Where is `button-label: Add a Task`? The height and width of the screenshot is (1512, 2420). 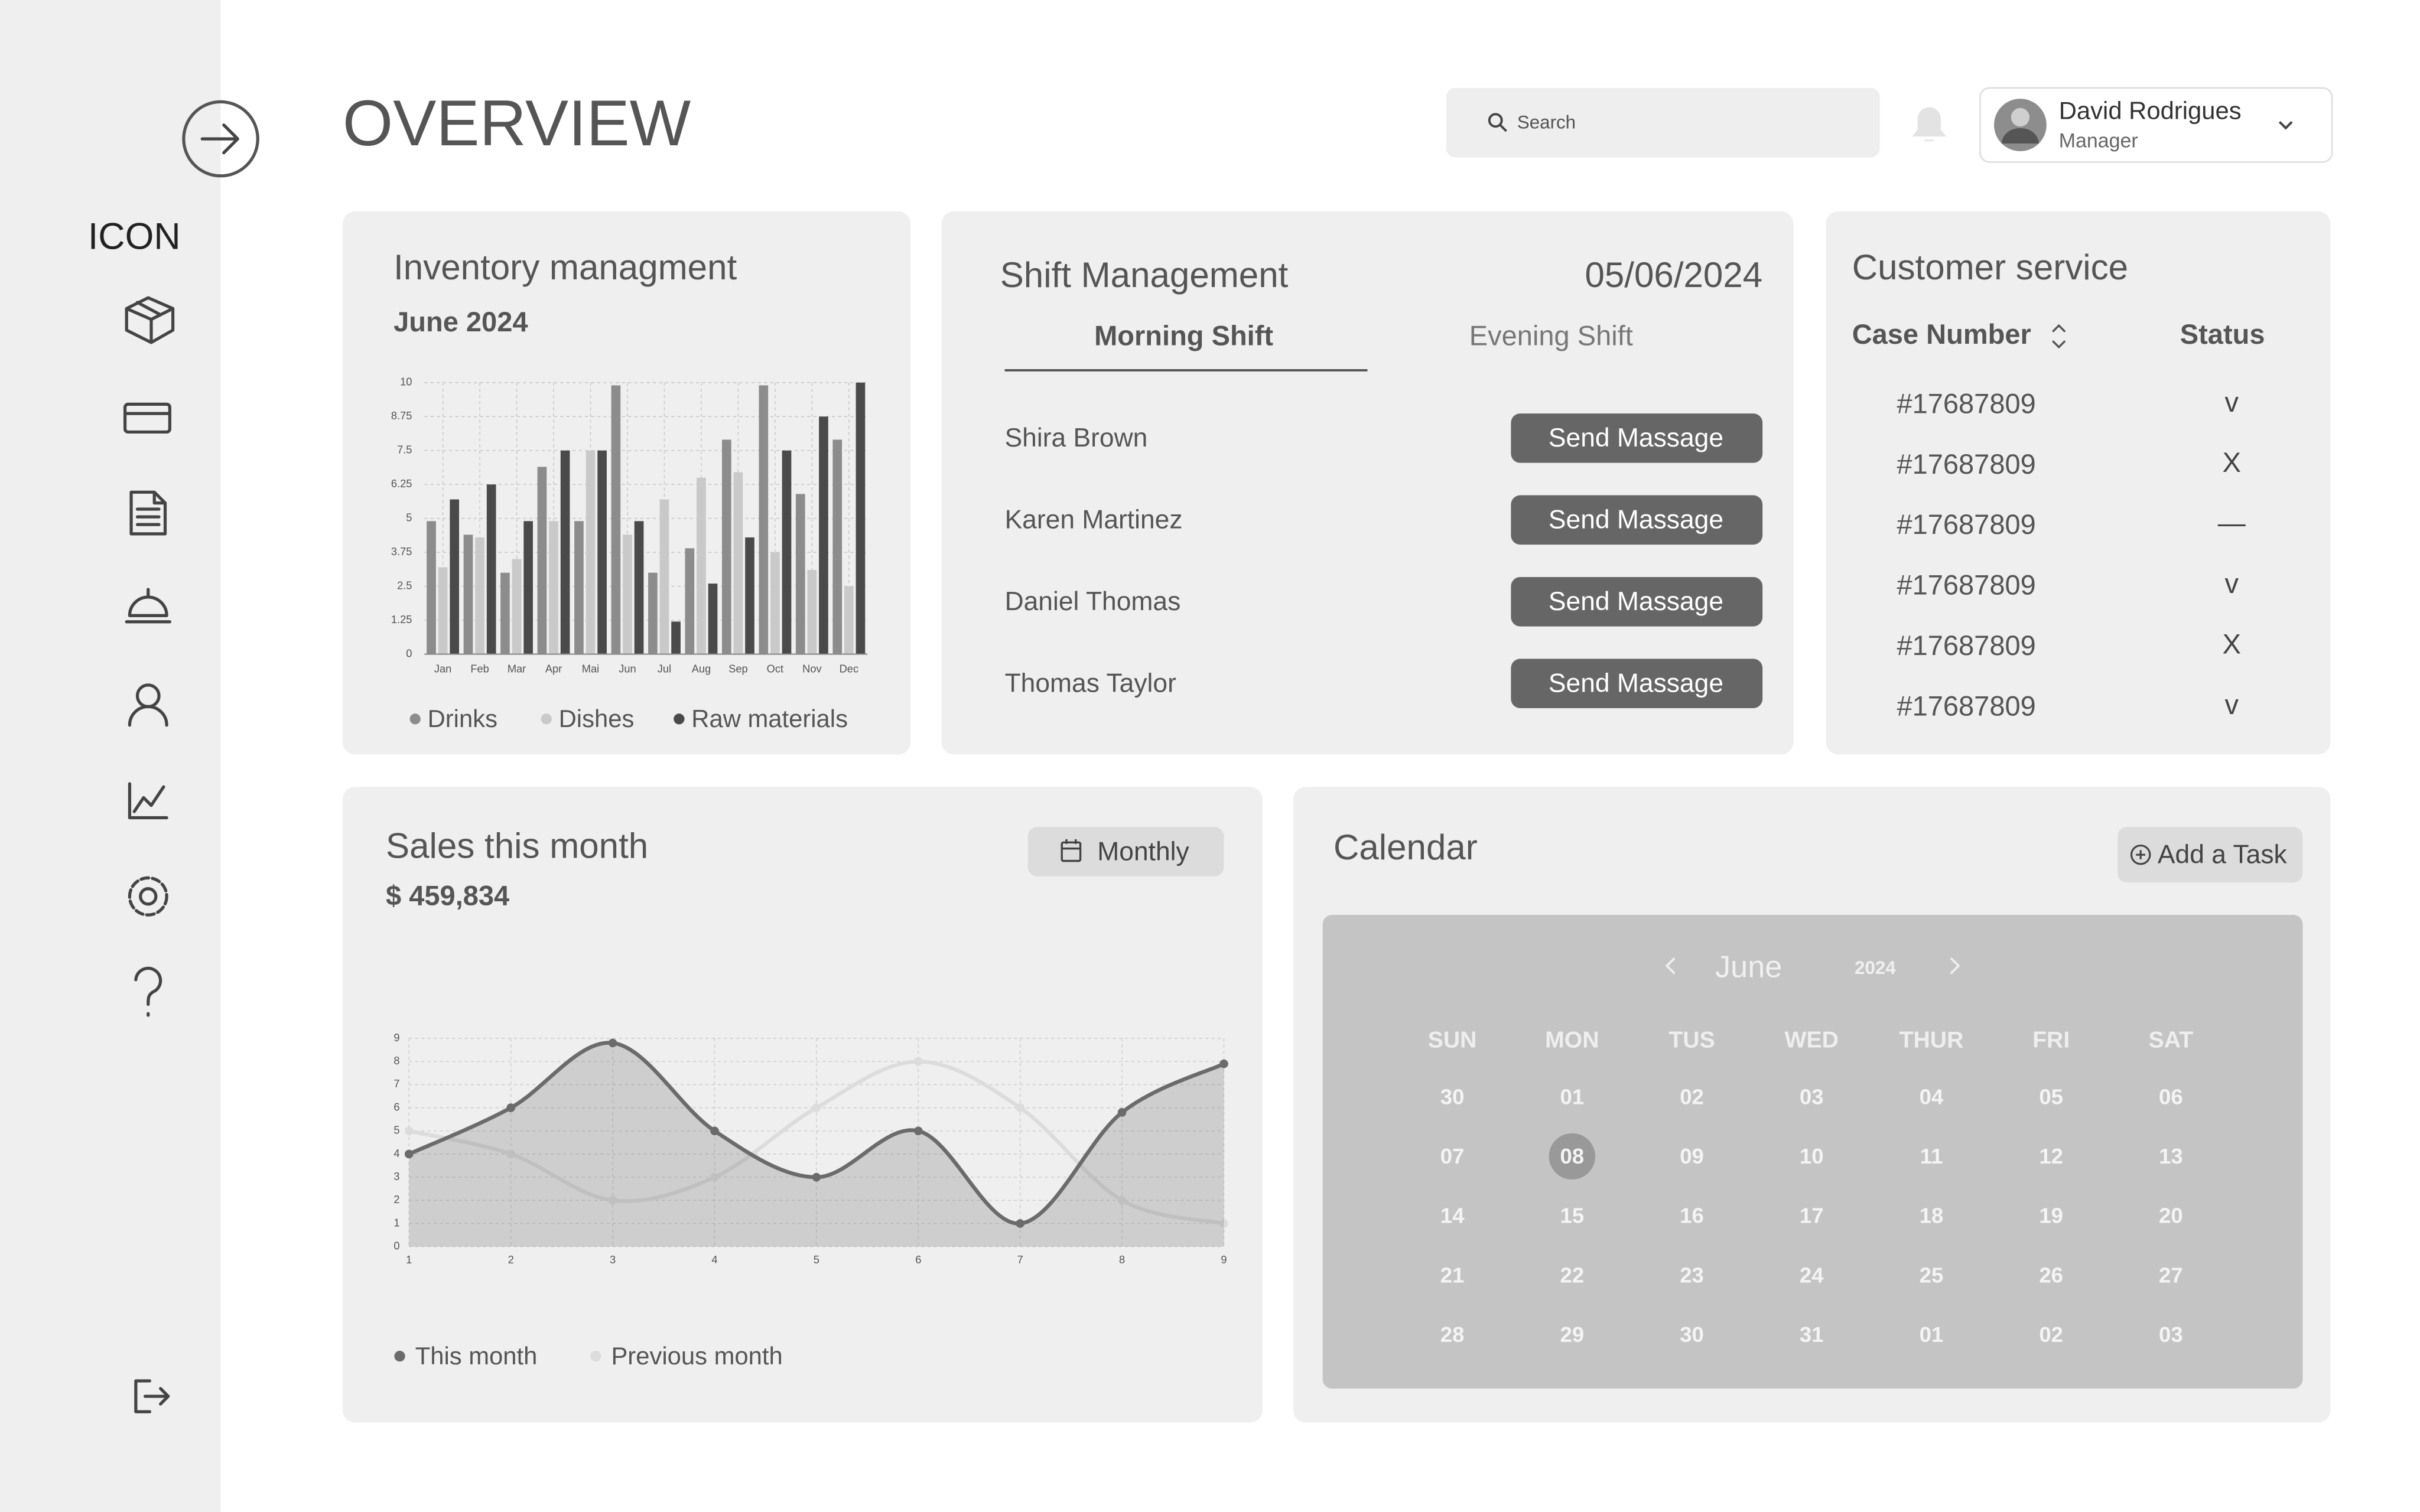
button-label: Add a Task is located at coordinates (2223, 854).